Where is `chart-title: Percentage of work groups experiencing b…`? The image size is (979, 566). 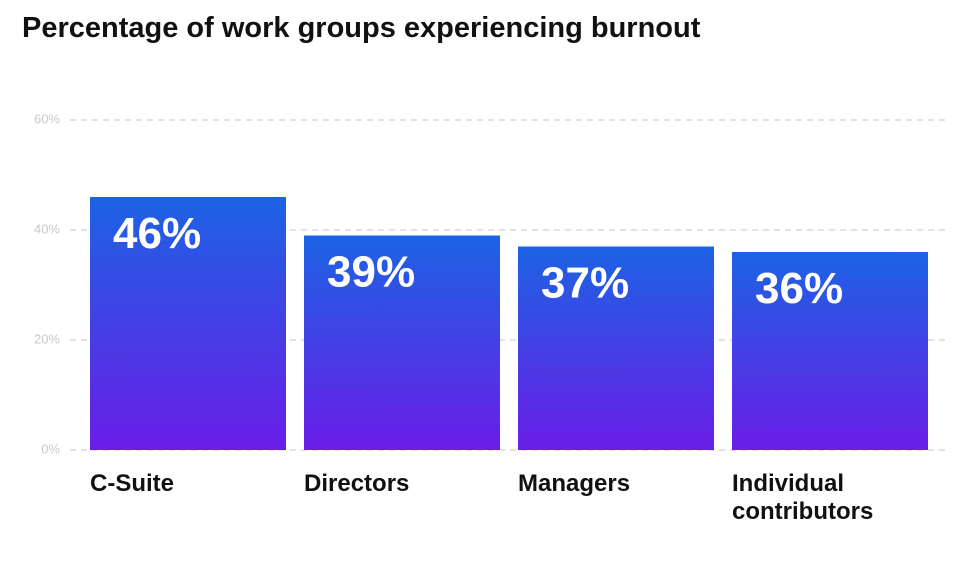 chart-title: Percentage of work groups experiencing b… is located at coordinates (361, 28).